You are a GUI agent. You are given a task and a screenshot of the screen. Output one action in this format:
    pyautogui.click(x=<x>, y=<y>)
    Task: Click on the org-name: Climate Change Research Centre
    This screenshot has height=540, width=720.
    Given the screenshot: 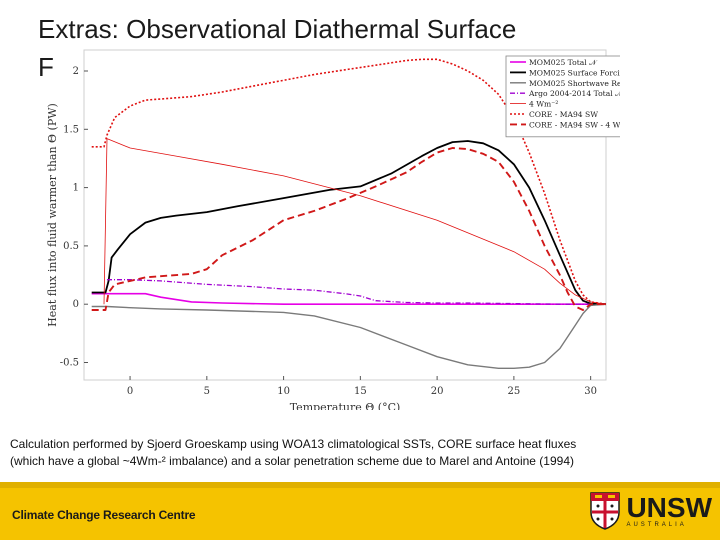 What is the action you would take?
    pyautogui.click(x=104, y=515)
    